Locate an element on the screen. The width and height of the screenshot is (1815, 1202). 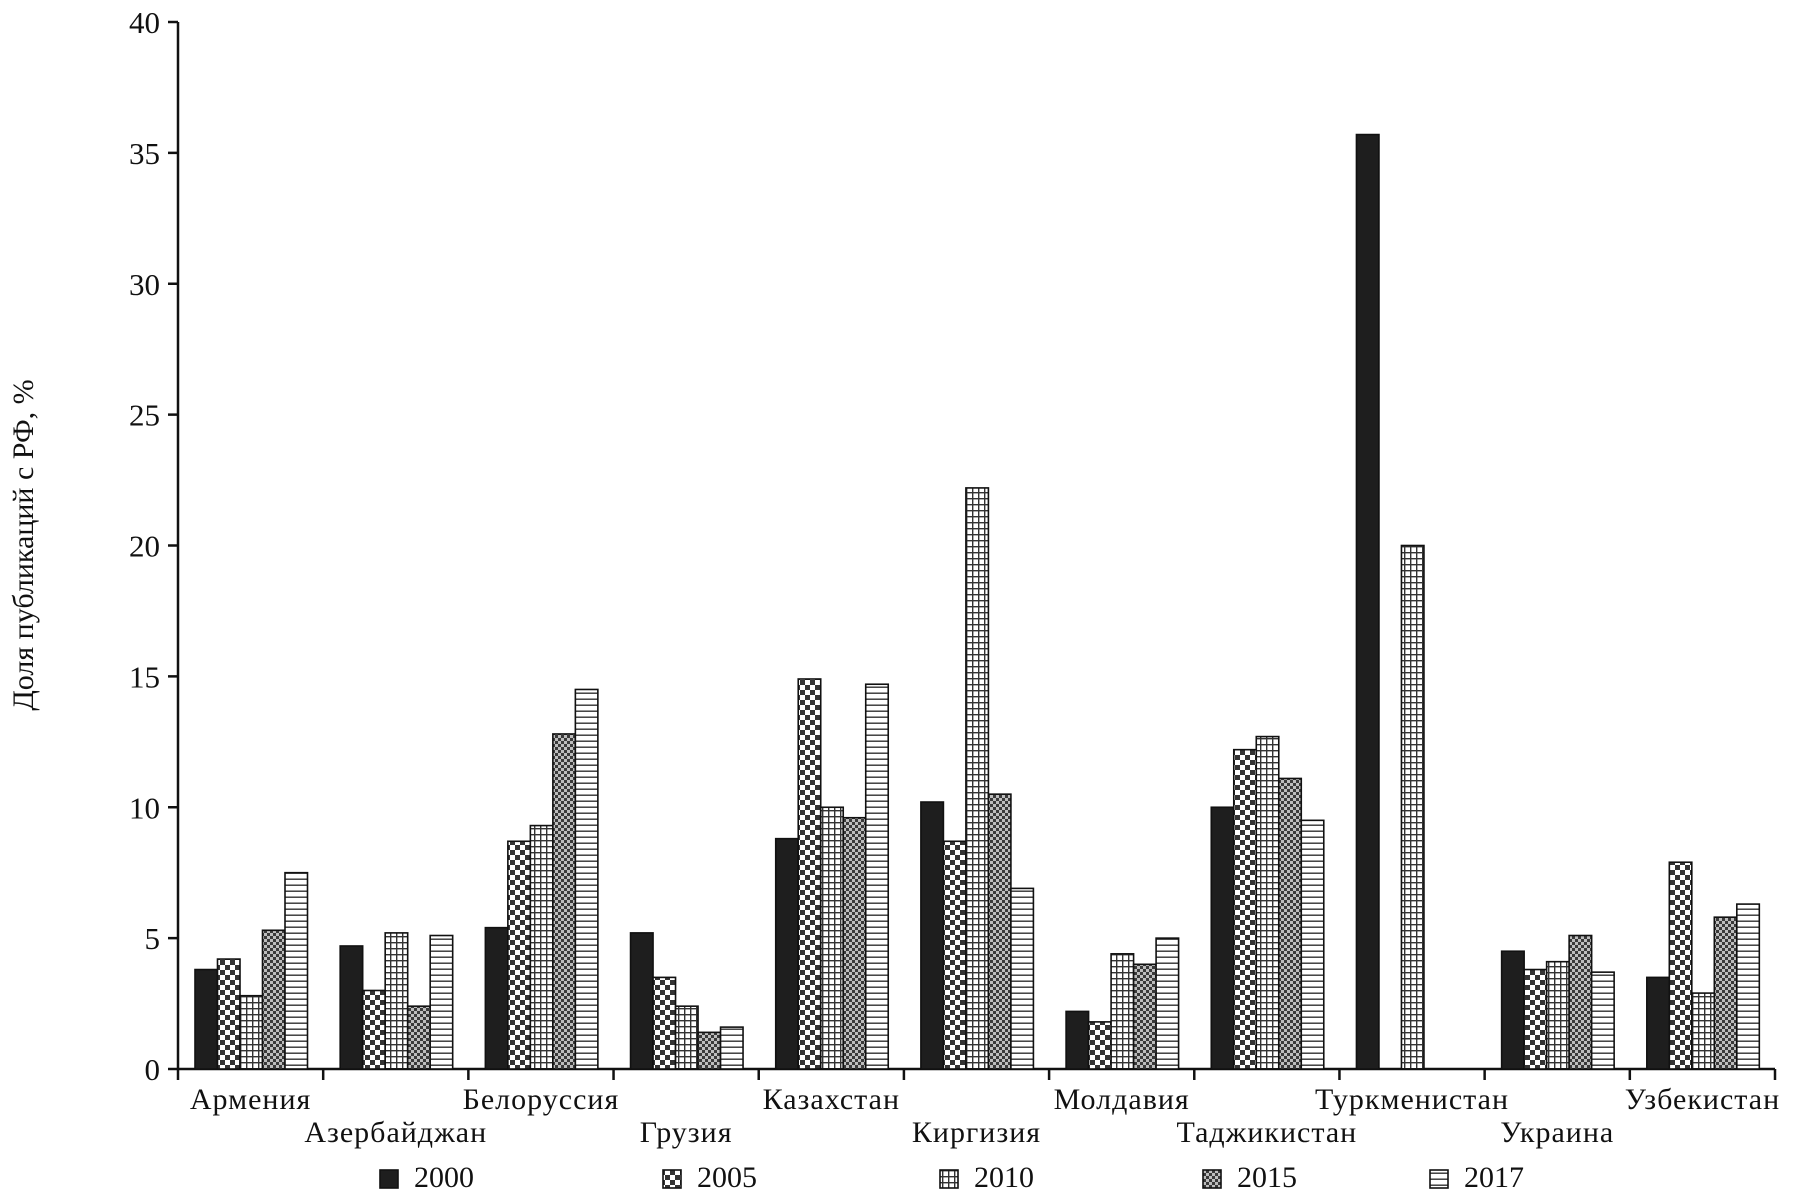
category-label: Азербайджан is located at coordinates (395, 1132).